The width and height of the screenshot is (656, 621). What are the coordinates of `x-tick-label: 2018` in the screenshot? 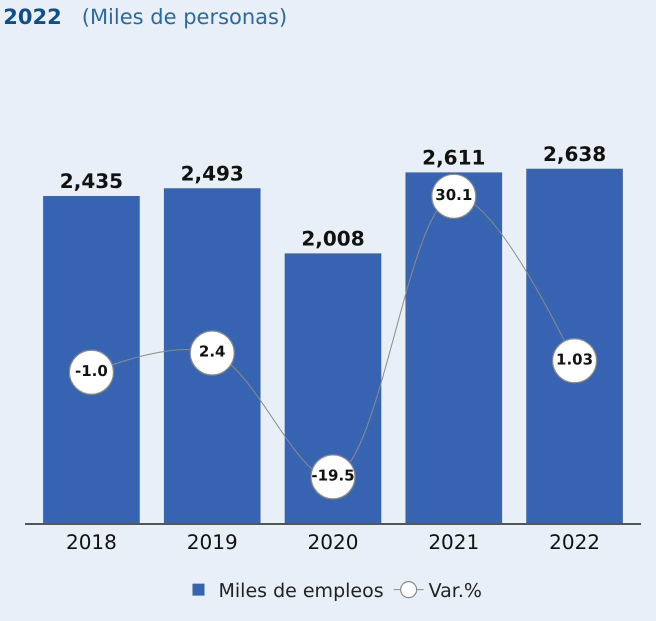 It's located at (91, 542).